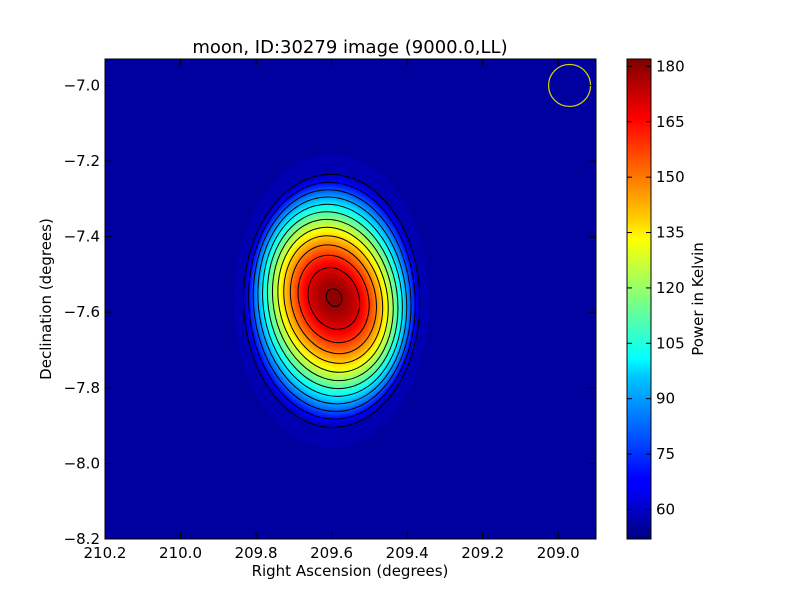 This screenshot has width=800, height=600. What do you see at coordinates (256, 553) in the screenshot?
I see `x-tick-label: 209.8` at bounding box center [256, 553].